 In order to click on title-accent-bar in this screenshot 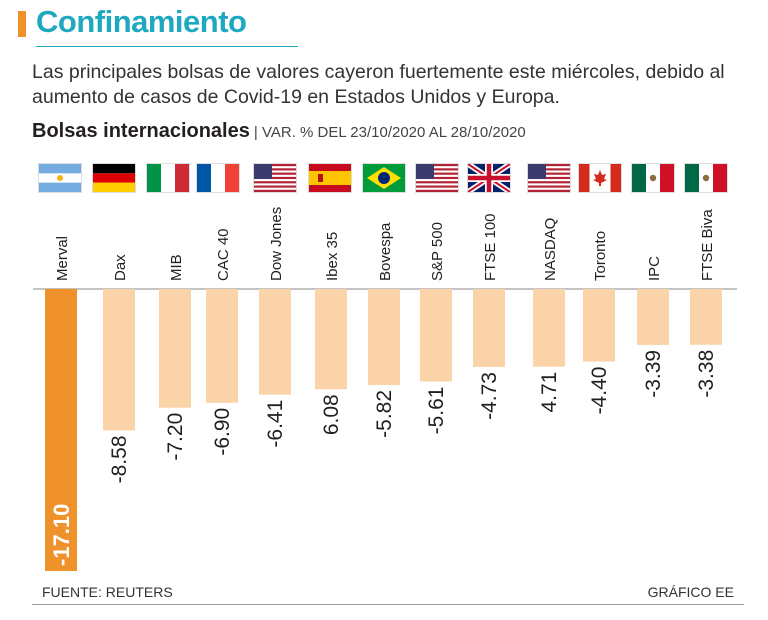, I will do `click(22, 24)`.